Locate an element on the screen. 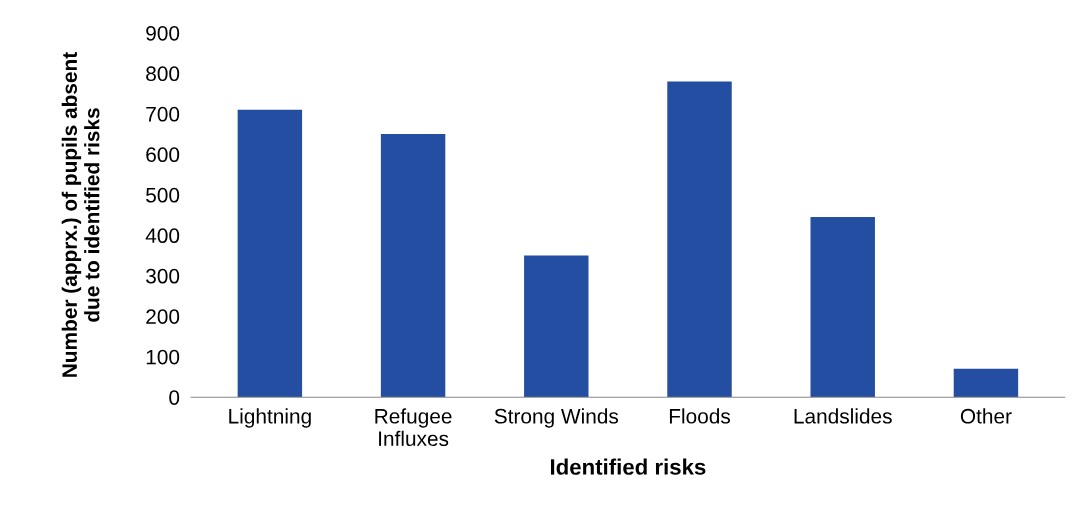  y-tick-label: 600 is located at coordinates (163, 155).